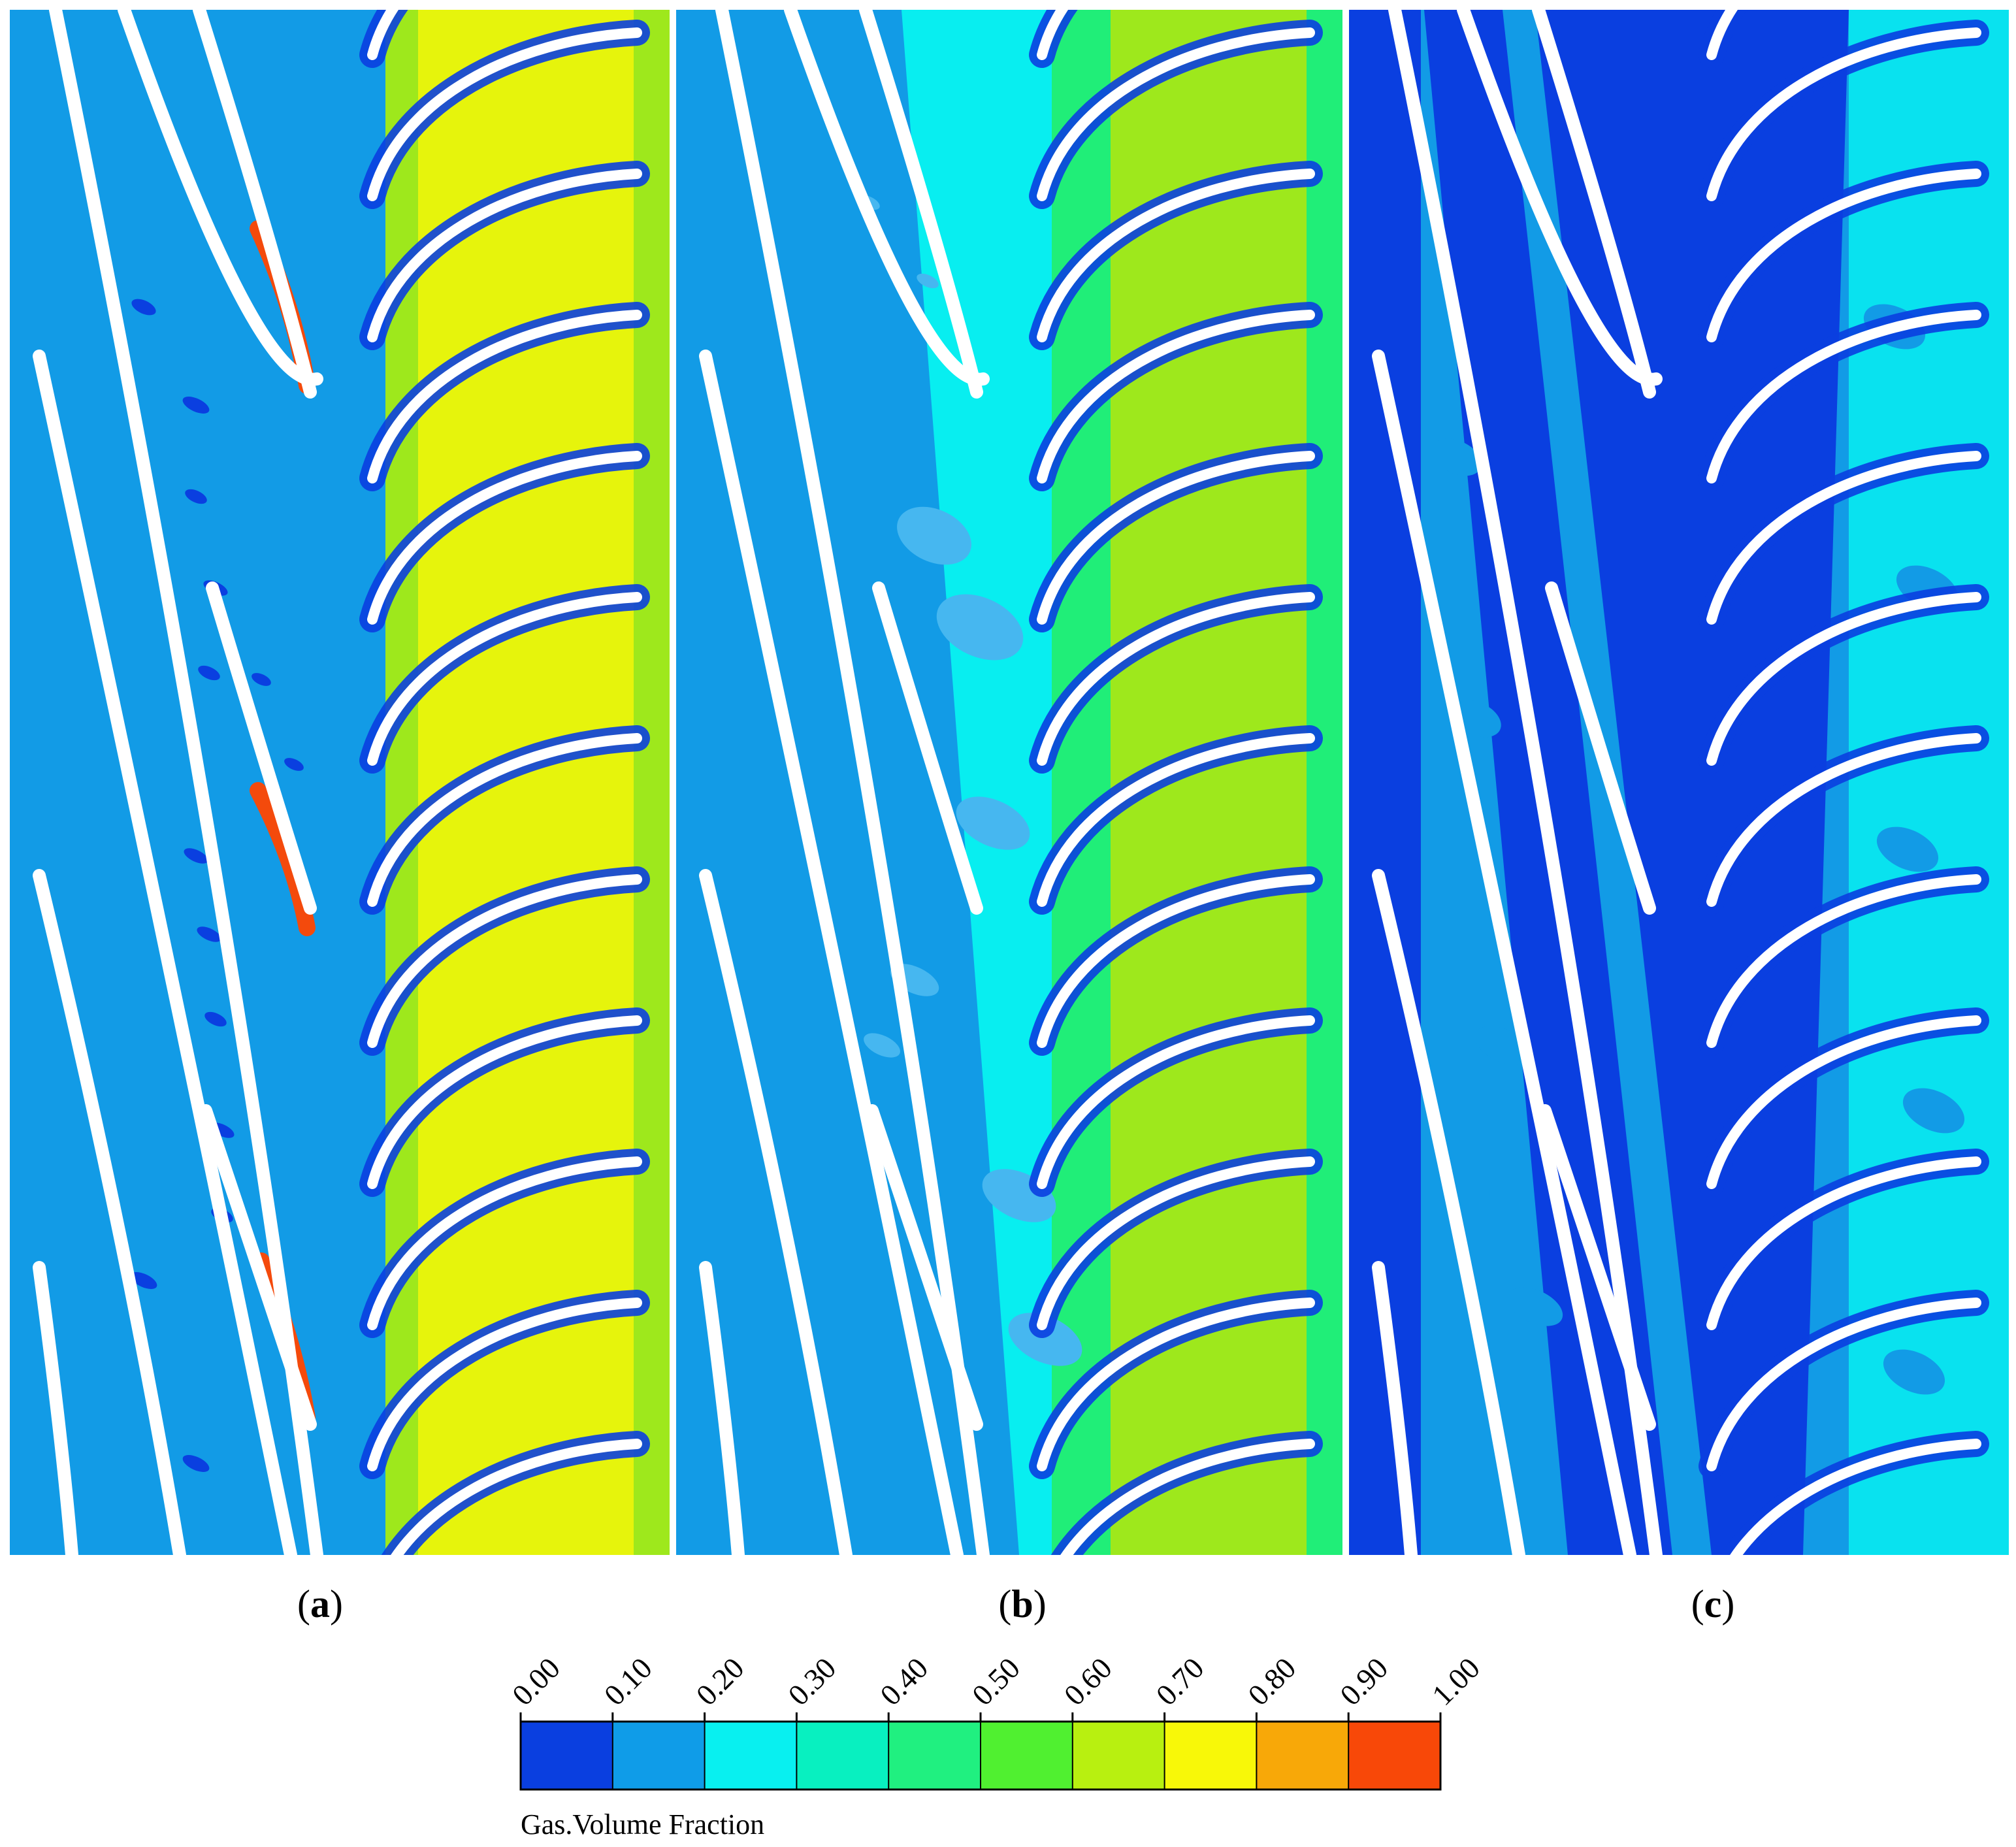 The image size is (2016, 1847). Describe the element at coordinates (720, 1681) in the screenshot. I see `colorbar-tick-label: 0.20` at that location.